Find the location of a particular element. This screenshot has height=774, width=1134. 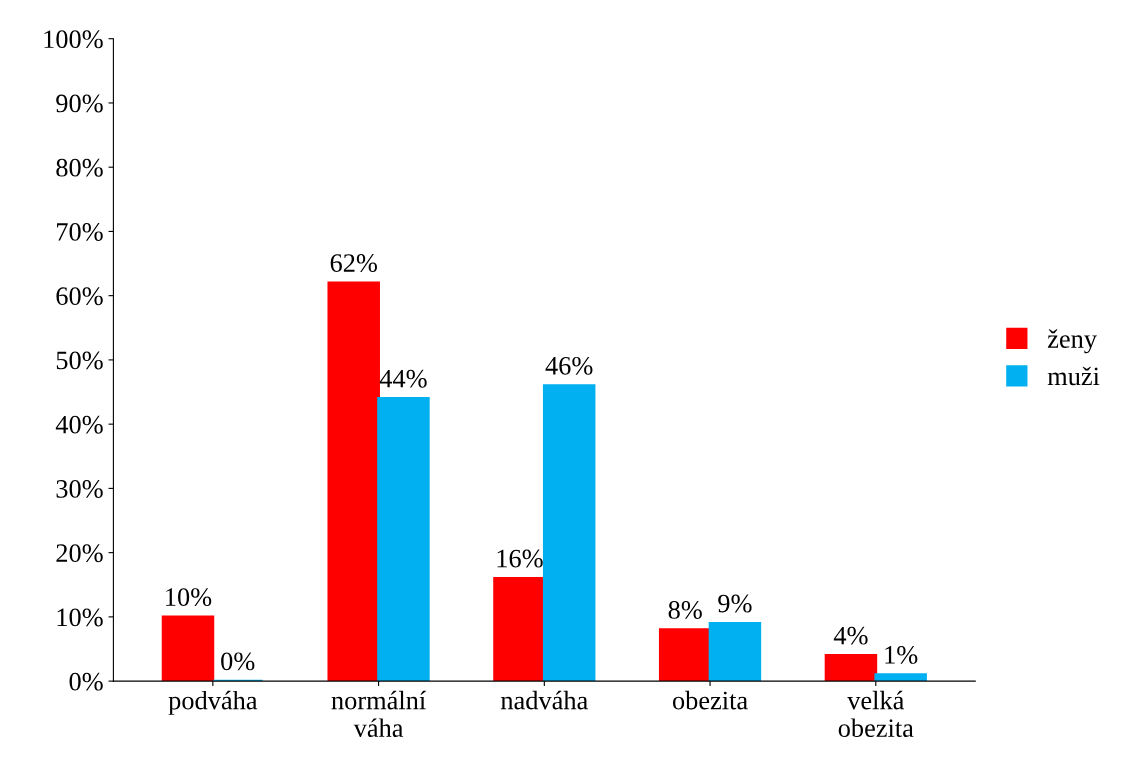

data-label: 10% is located at coordinates (189, 597).